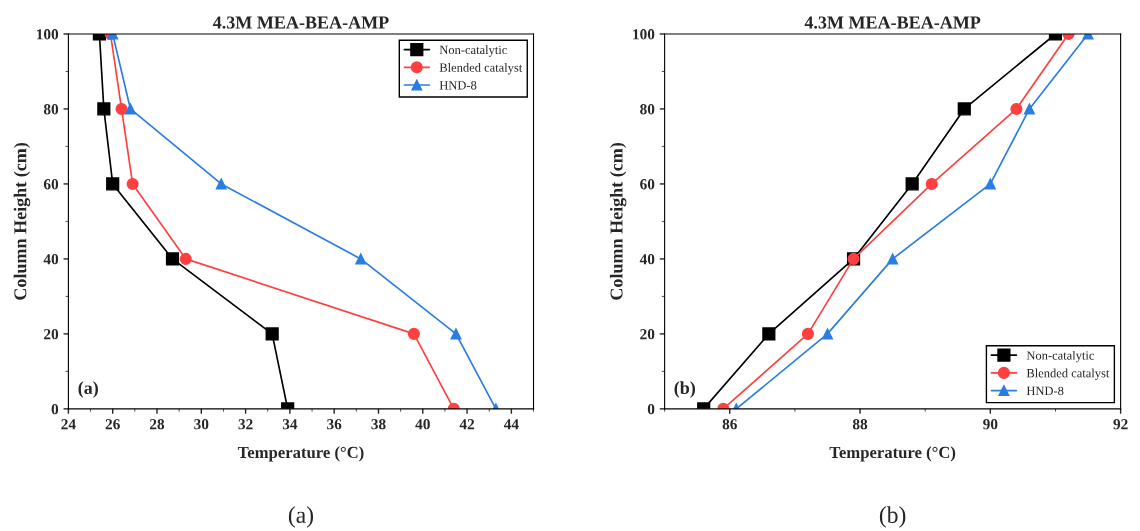 The width and height of the screenshot is (1140, 531). What do you see at coordinates (334, 424) in the screenshot?
I see `x-tick-label: 36` at bounding box center [334, 424].